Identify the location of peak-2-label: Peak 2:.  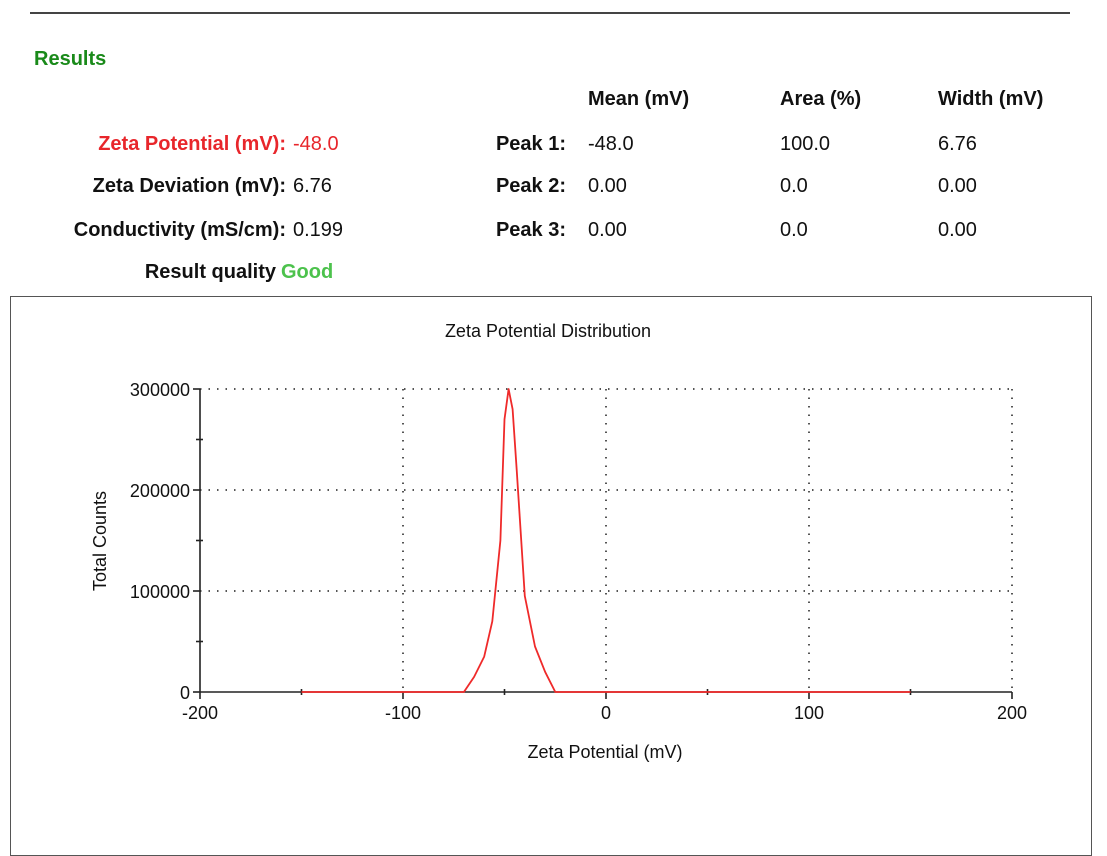
(530, 186).